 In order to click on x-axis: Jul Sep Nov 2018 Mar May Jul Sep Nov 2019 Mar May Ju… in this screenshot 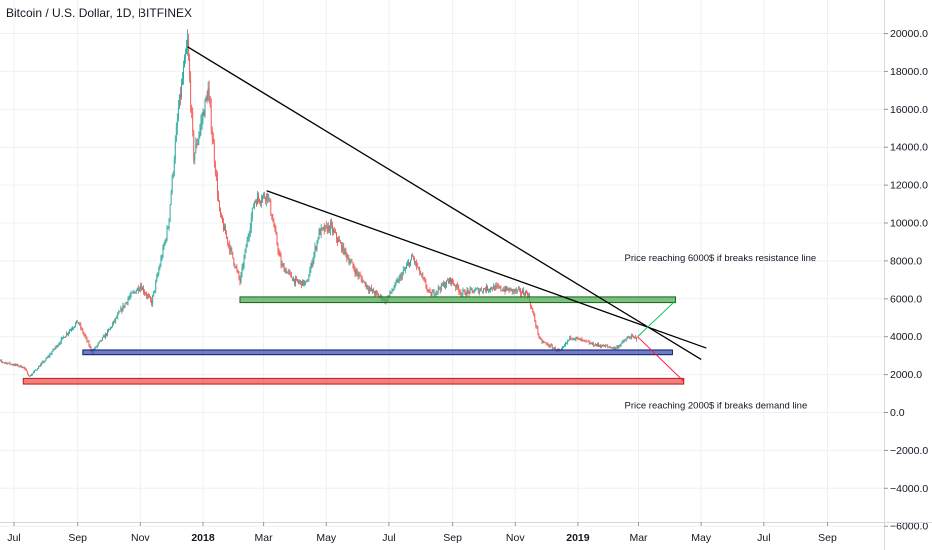, I will do `click(466, 533)`.